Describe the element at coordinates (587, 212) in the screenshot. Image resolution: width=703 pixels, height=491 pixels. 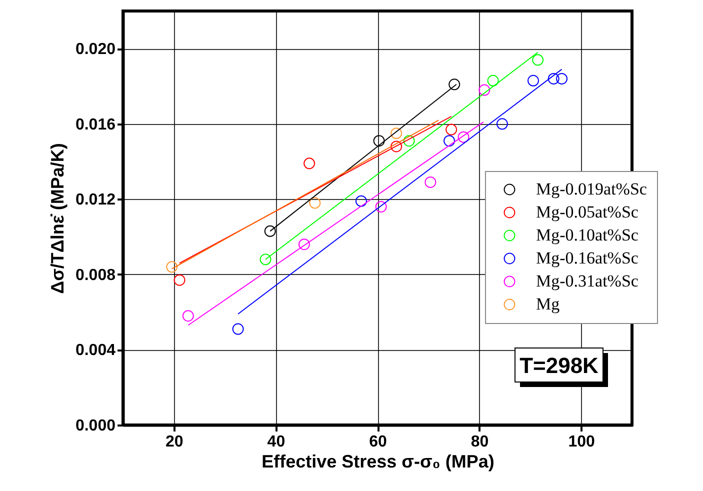
I see `legend-label: Mg-0.05at%Sc` at that location.